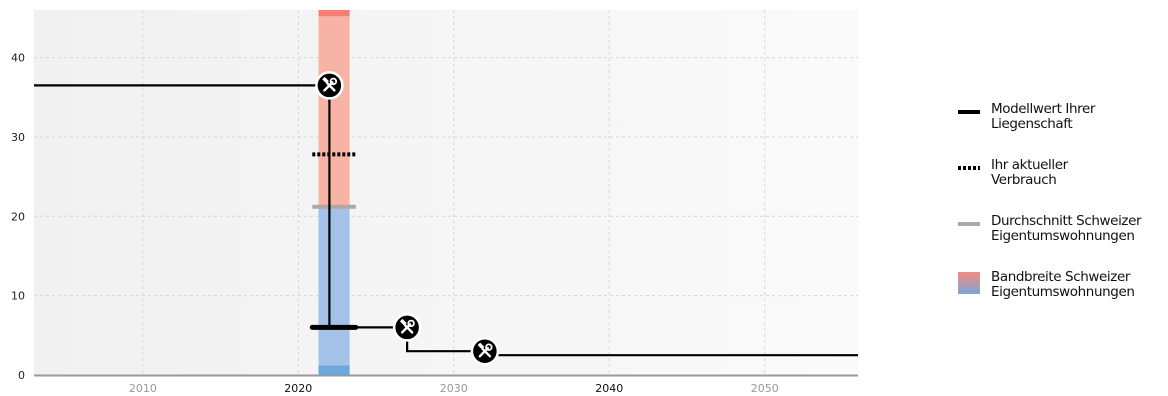  What do you see at coordinates (609, 388) in the screenshot?
I see `x-tick-label: 2040` at bounding box center [609, 388].